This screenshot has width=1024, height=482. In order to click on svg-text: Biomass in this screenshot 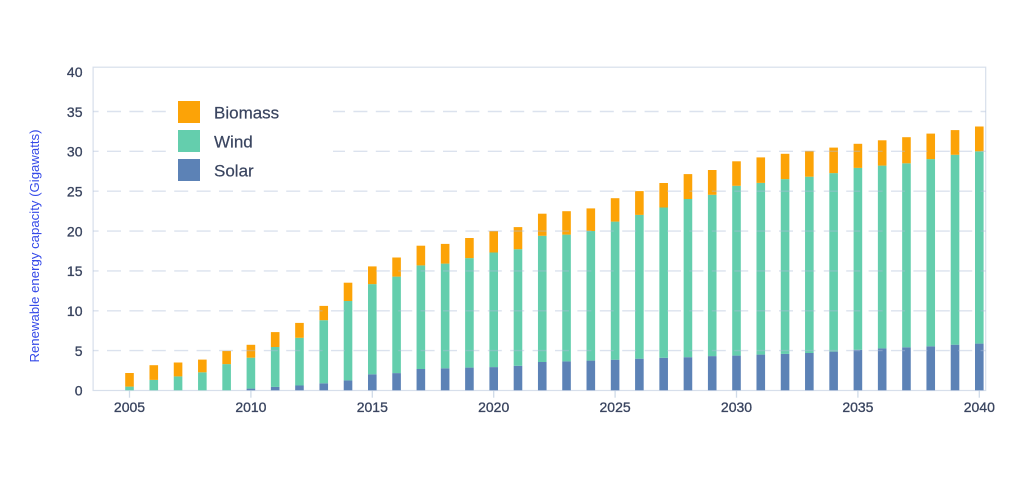, I will do `click(246, 113)`.